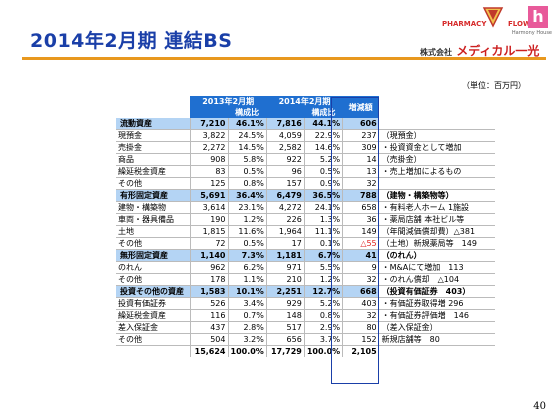 Image resolution: width=560 pixels, height=420 pixels. I want to click on table-row: のれん 962 6.2% 971 5.5% 9 ・M&Aにて増加 113, so click(305, 267).